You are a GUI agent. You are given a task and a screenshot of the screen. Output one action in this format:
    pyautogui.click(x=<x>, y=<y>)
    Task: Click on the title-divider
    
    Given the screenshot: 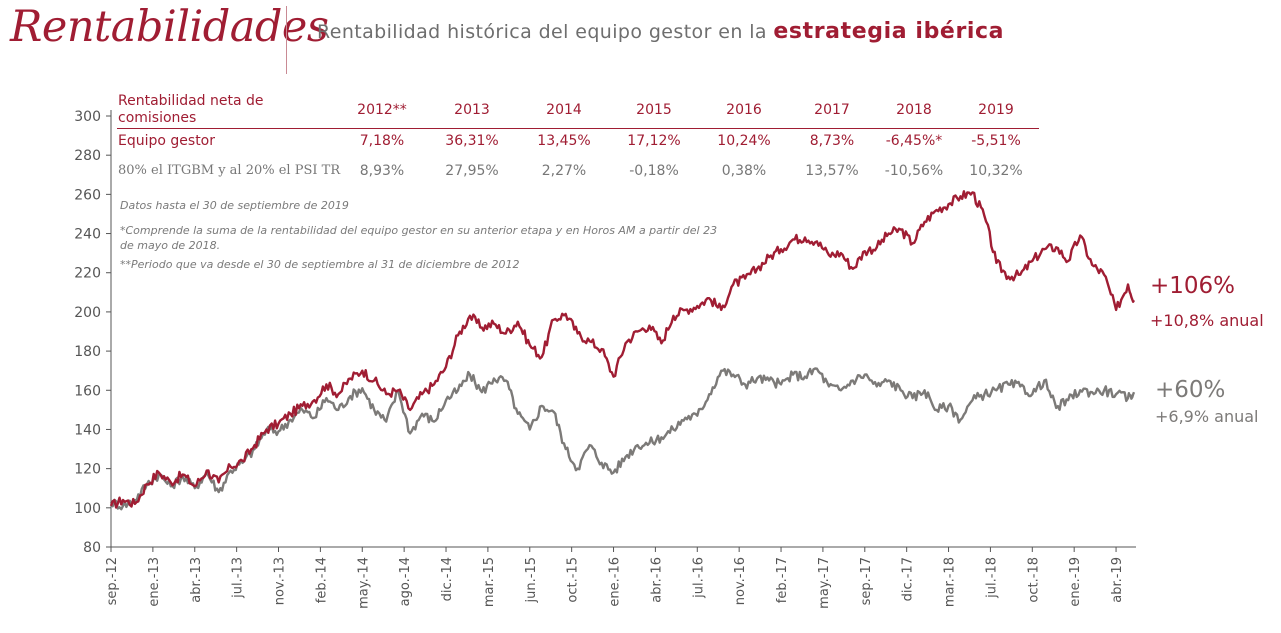 What is the action you would take?
    pyautogui.click(x=286, y=40)
    